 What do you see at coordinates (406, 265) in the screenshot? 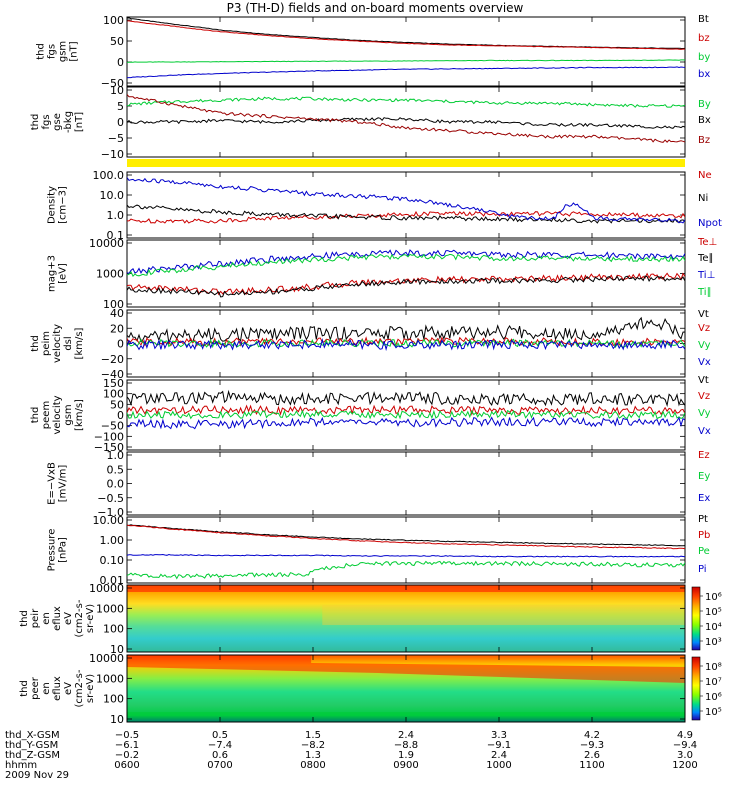
I see `series-Ti∥` at bounding box center [406, 265].